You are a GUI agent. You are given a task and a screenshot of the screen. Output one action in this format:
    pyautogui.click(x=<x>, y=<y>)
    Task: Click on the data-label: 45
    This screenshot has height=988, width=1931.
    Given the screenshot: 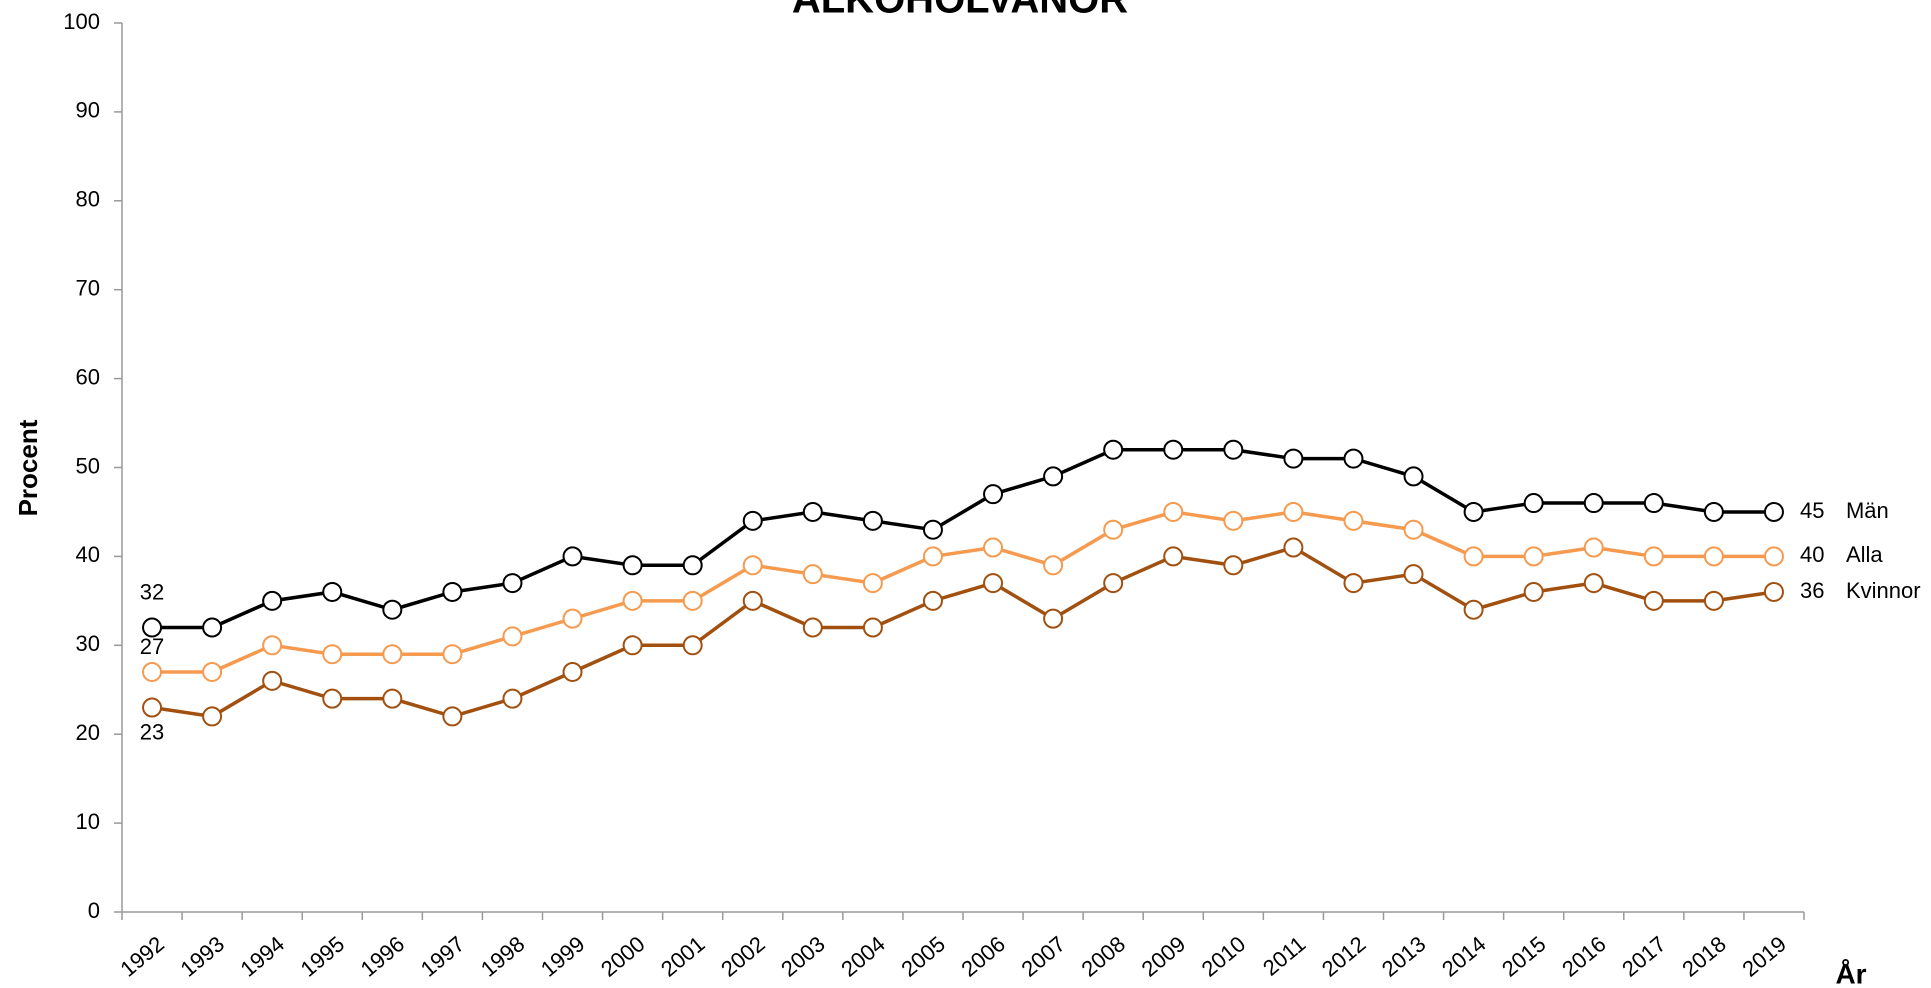 What is the action you would take?
    pyautogui.click(x=1812, y=510)
    